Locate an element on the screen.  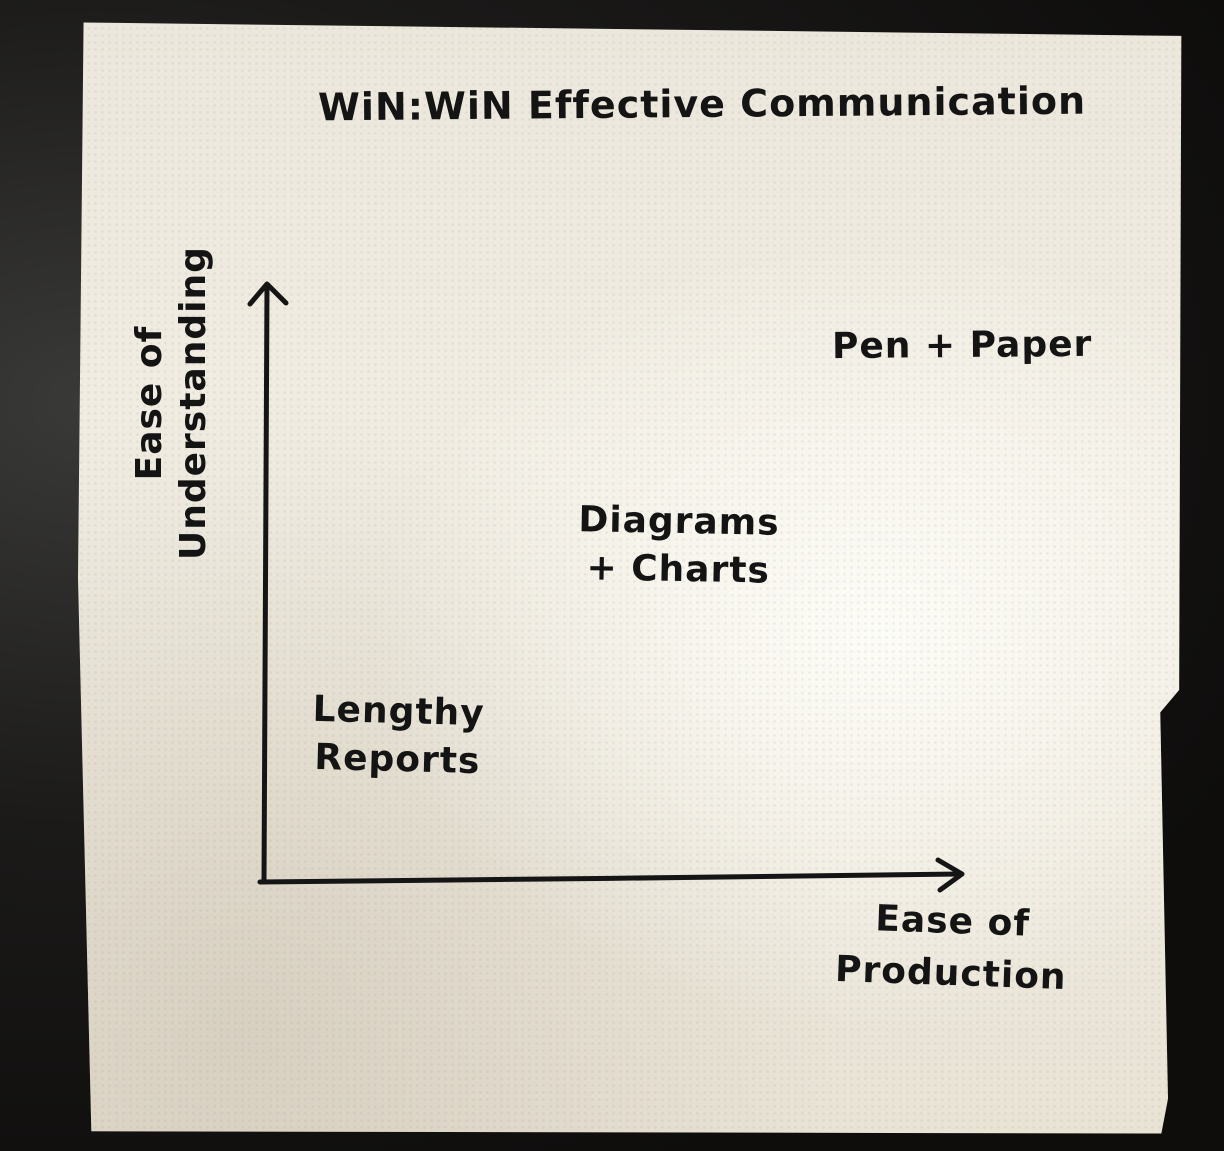
item-pen-paper: Pen + Paper is located at coordinates (962, 346).